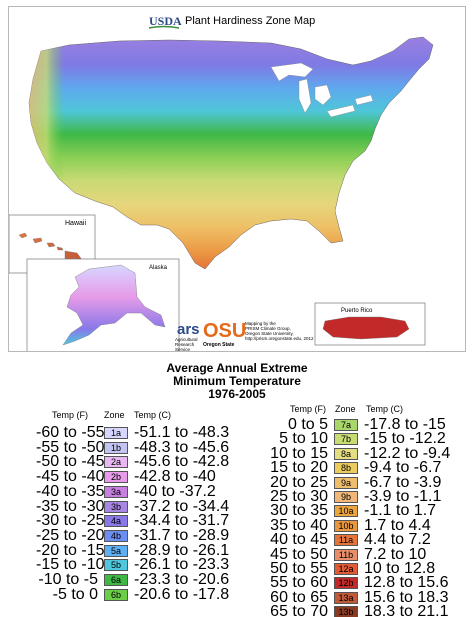 The width and height of the screenshot is (474, 617). Describe the element at coordinates (346, 511) in the screenshot. I see `zone-swatch: 10a` at that location.